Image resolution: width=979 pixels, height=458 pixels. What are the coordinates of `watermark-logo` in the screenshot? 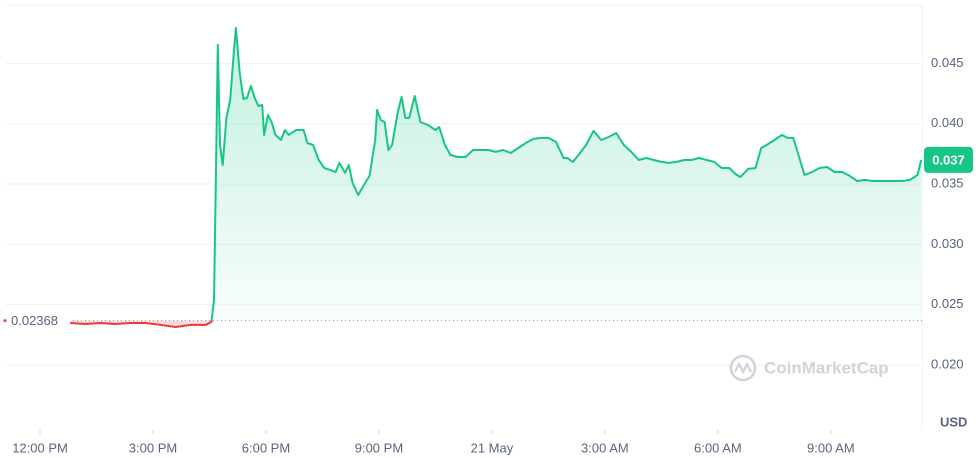 It's located at (743, 368).